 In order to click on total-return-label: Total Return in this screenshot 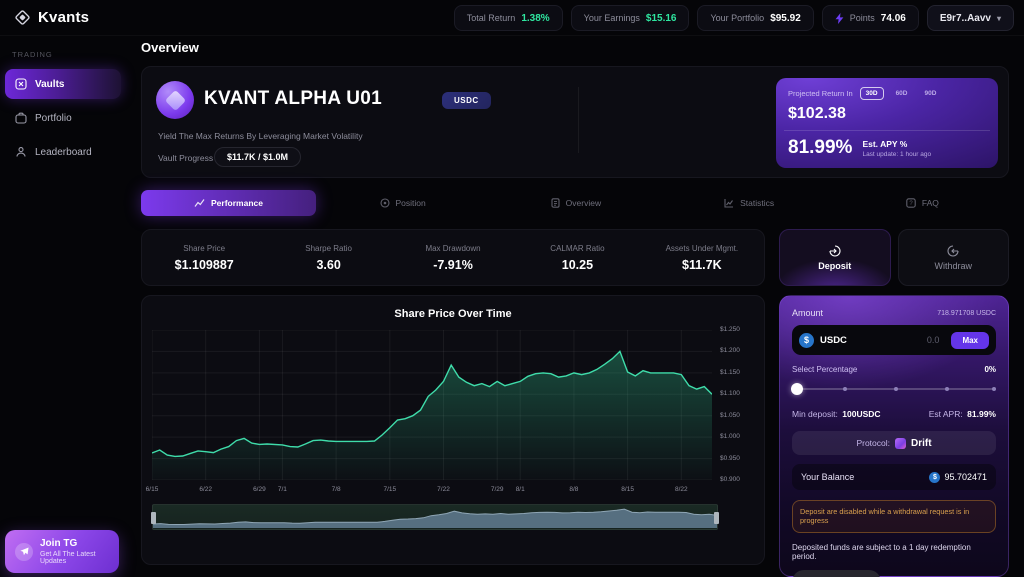, I will do `click(491, 18)`.